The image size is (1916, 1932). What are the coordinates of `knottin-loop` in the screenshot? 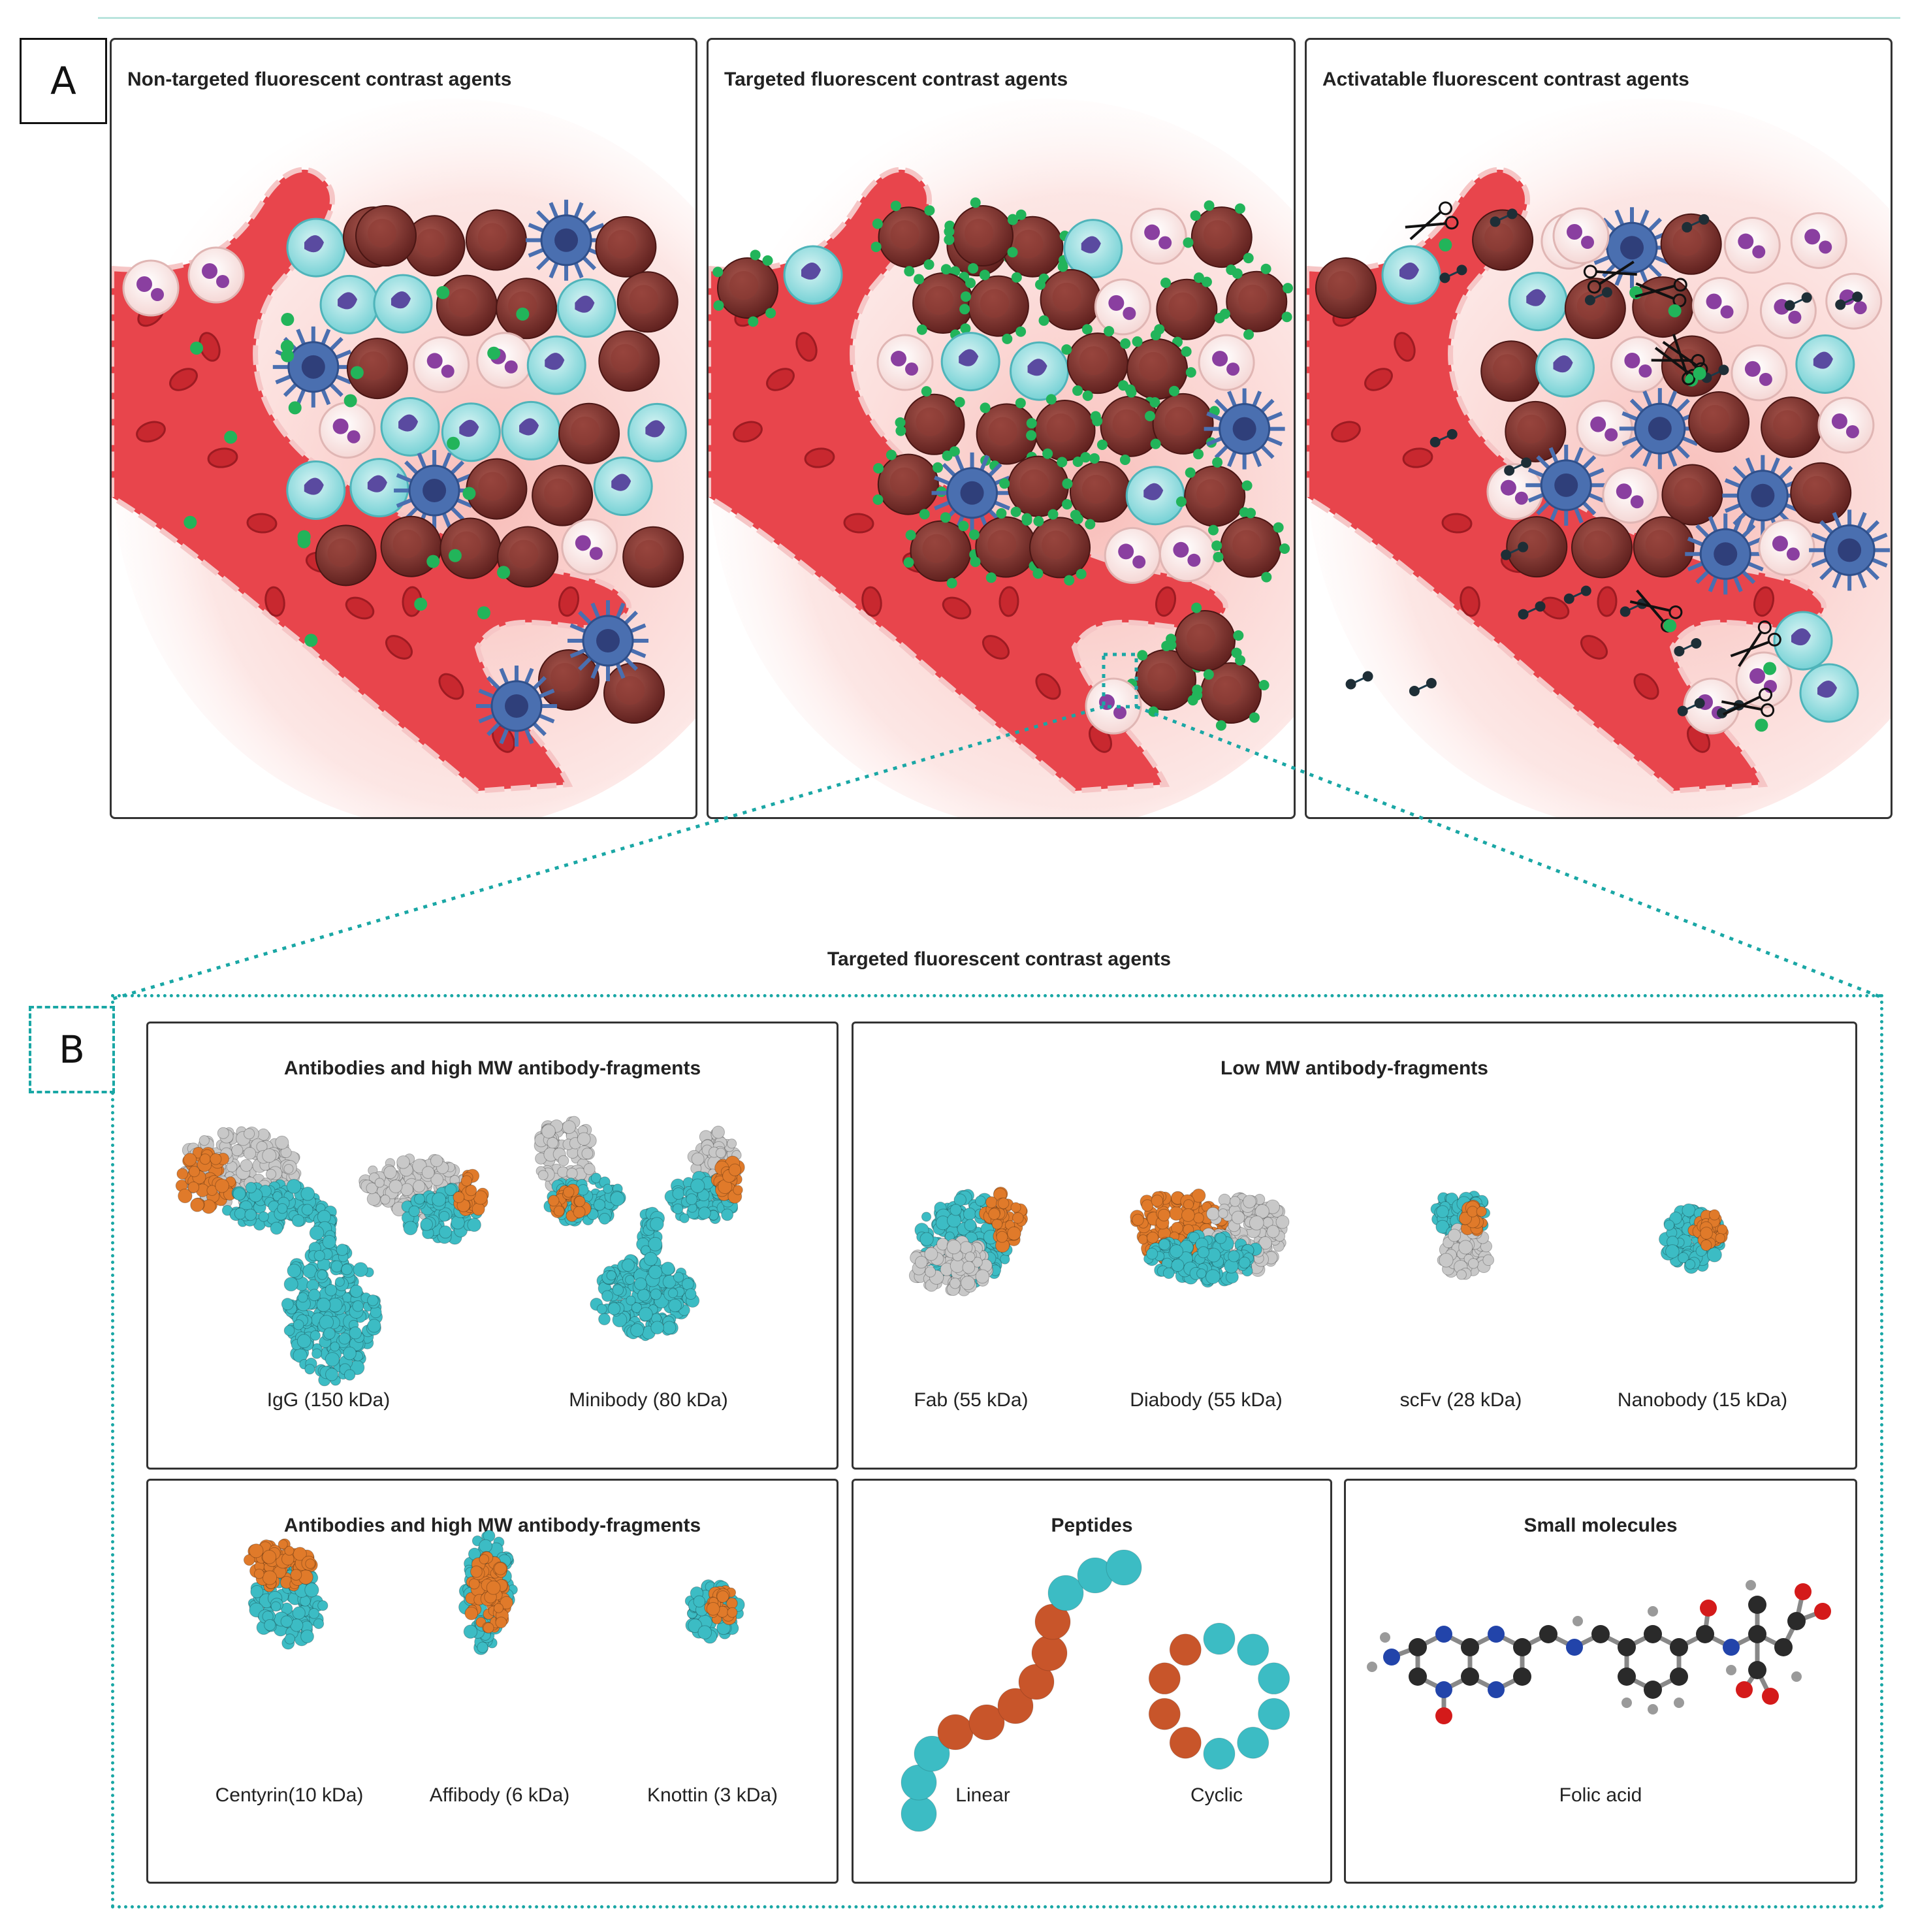 It's located at (721, 1605).